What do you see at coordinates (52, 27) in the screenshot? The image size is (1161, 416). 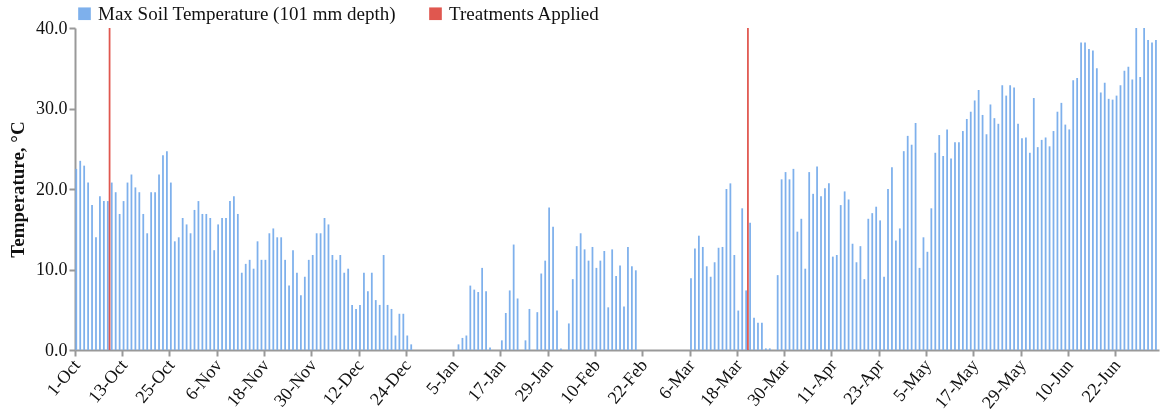 I see `y-tick-label: 40.0` at bounding box center [52, 27].